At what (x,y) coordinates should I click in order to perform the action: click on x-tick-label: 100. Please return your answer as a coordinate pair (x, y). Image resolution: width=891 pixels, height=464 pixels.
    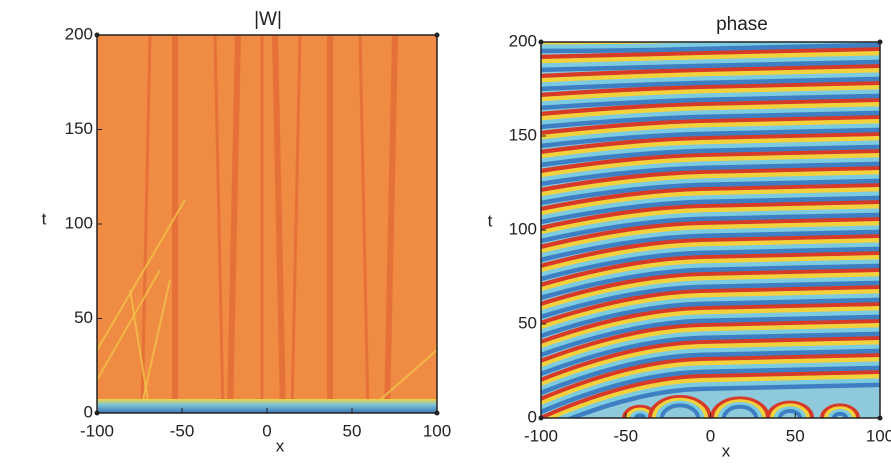
    Looking at the image, I should click on (437, 430).